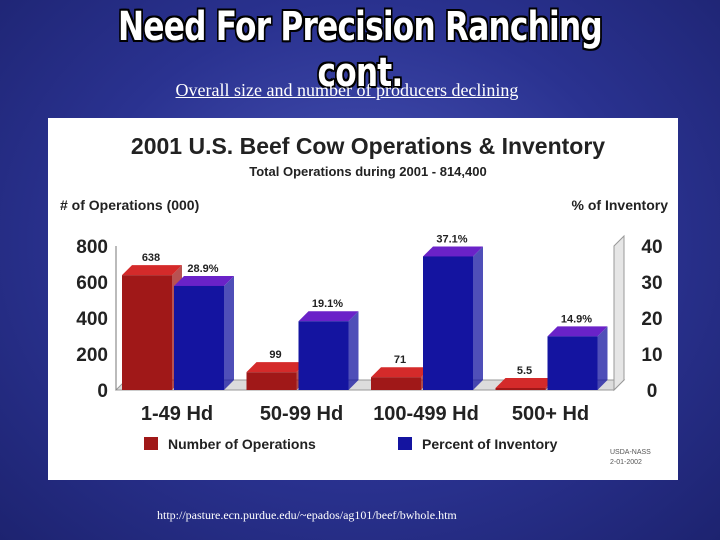  Describe the element at coordinates (202, 269) in the screenshot. I see `data-label-inventory-0: 28.9%` at that location.